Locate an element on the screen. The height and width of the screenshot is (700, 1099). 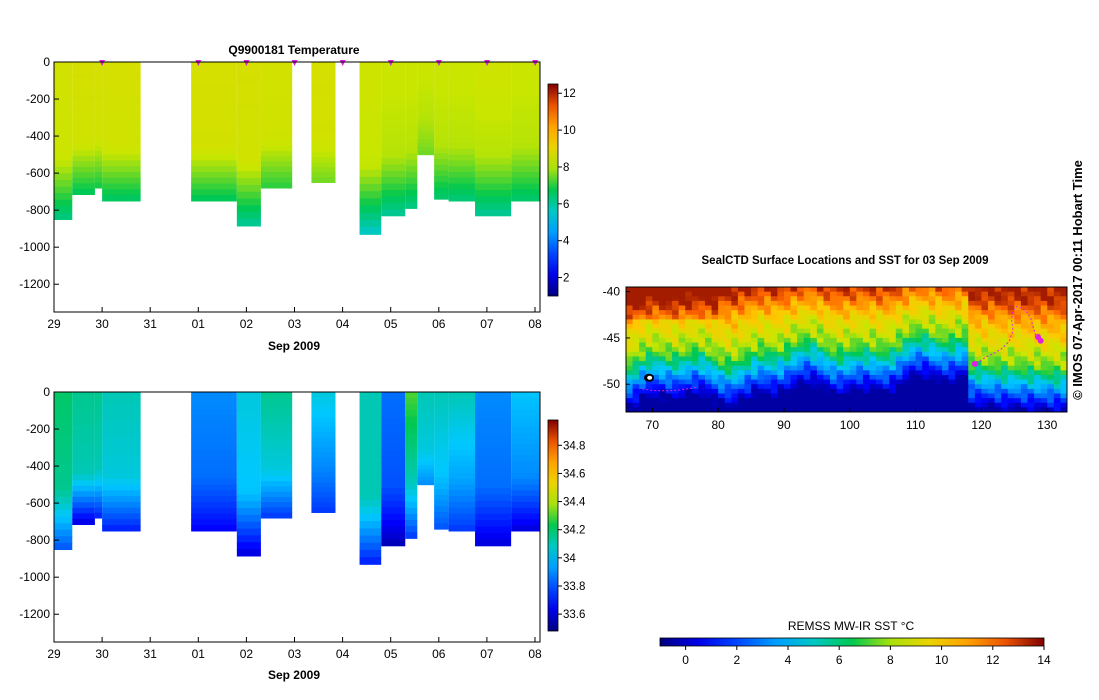
salinity-x-label: Sep 2009 is located at coordinates (294, 675).